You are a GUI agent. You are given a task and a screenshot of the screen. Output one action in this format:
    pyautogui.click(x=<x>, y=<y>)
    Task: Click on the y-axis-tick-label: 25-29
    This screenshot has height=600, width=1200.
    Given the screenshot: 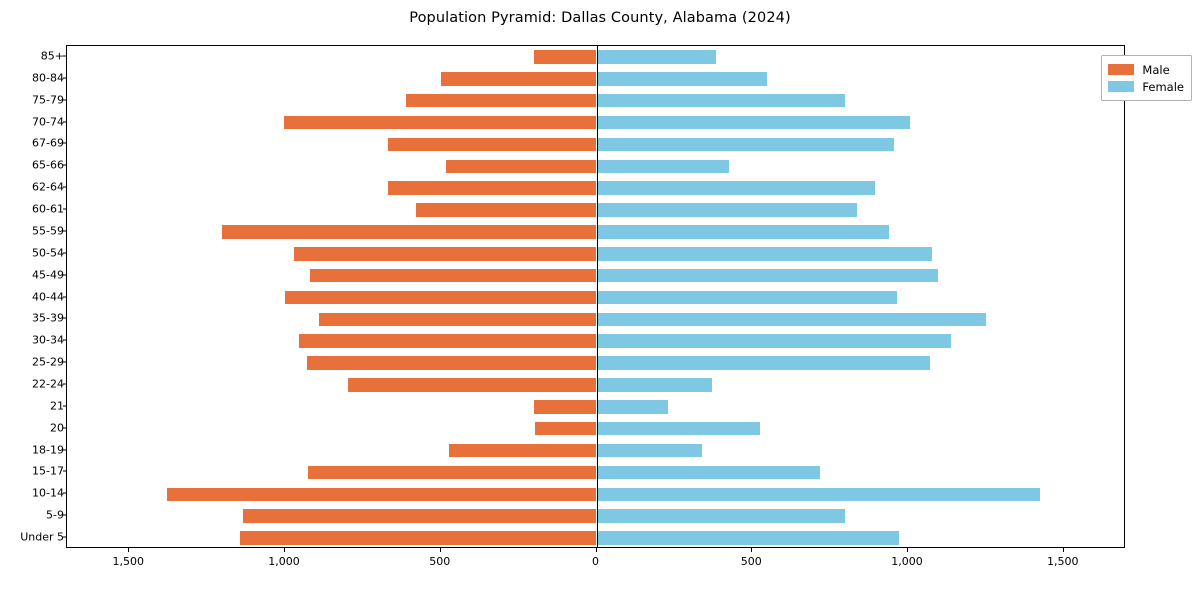 What is the action you would take?
    pyautogui.click(x=48, y=362)
    